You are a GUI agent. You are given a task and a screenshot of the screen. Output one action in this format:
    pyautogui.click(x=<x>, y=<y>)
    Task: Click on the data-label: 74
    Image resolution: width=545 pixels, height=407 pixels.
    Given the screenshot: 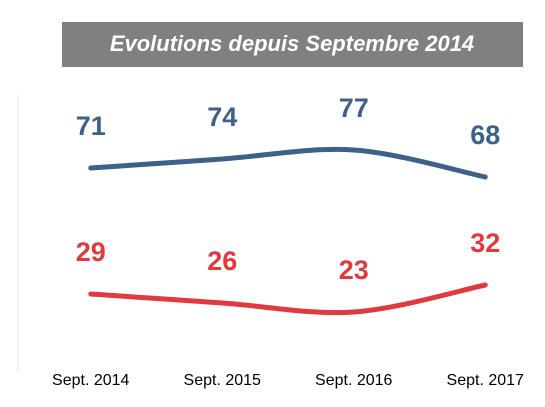 What is the action you would take?
    pyautogui.click(x=222, y=117)
    